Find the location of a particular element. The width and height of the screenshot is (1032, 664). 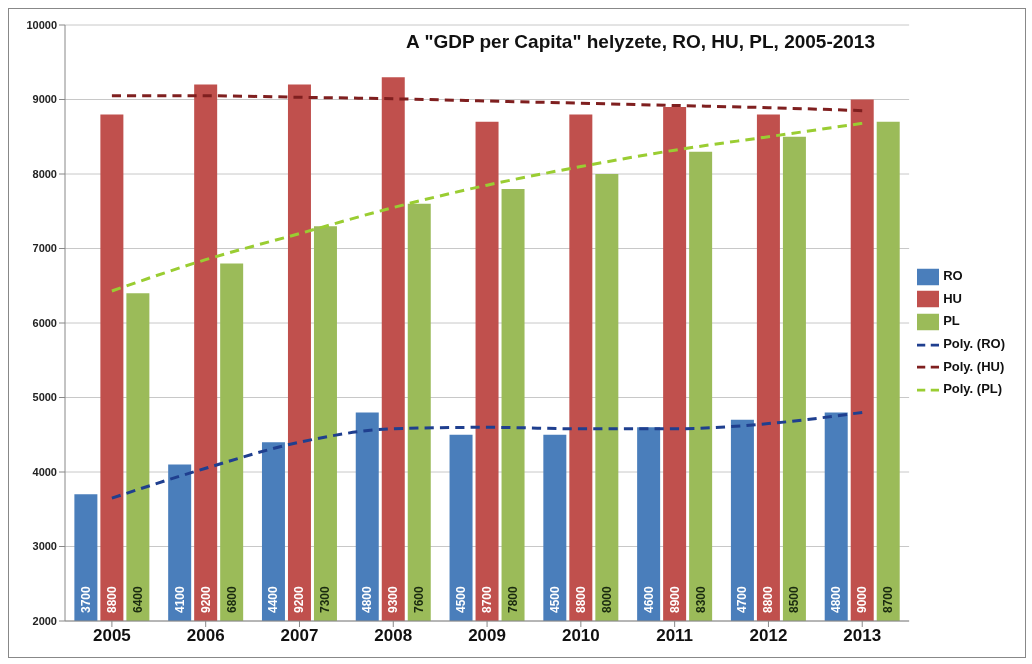

data-label: 3700 is located at coordinates (85, 599).